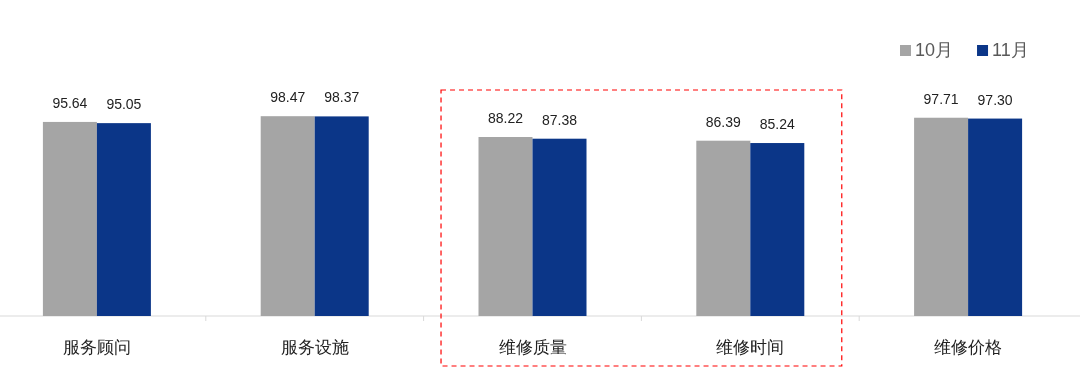 This screenshot has width=1080, height=387. What do you see at coordinates (314, 347) in the screenshot?
I see `x-tick-label: 服务设施` at bounding box center [314, 347].